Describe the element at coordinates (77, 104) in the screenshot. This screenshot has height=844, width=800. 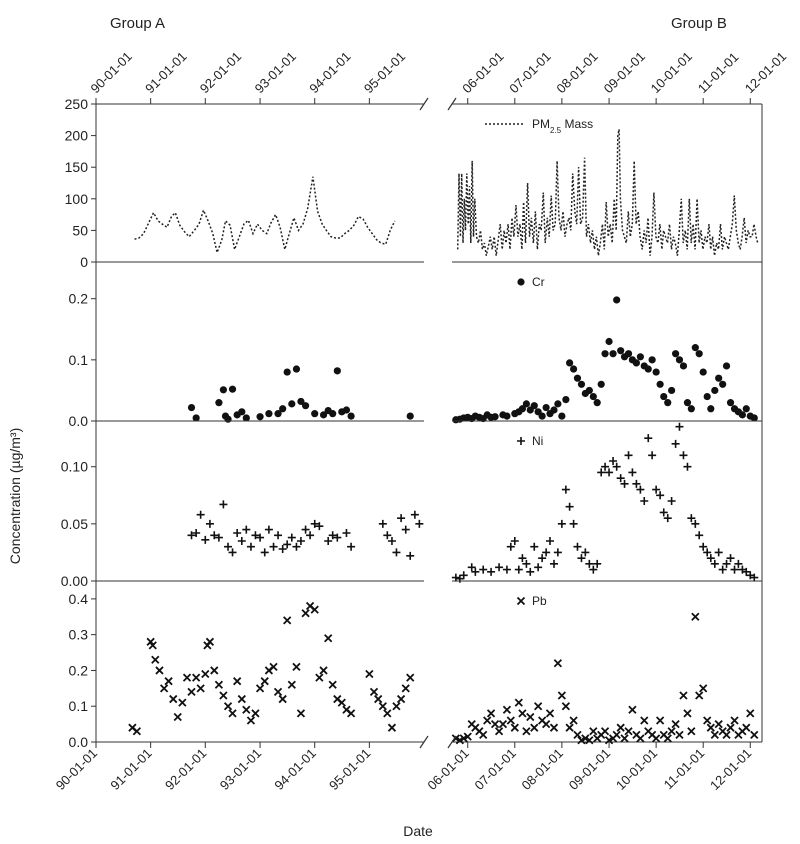
I see `y-tick-label: 250` at that location.